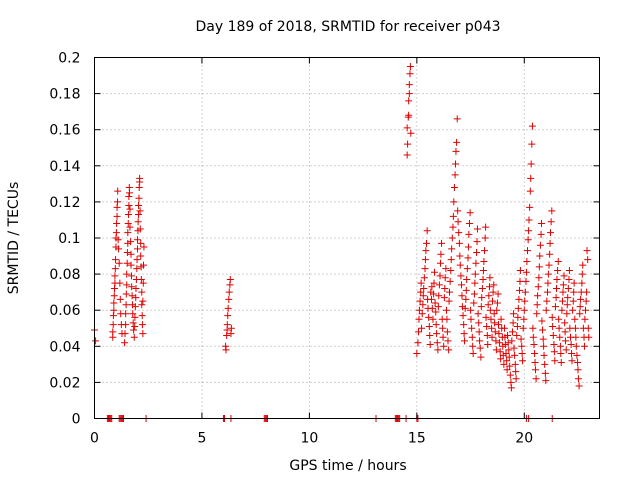  Describe the element at coordinates (347, 466) in the screenshot. I see `x-axis-label: GPS time / hours` at that location.